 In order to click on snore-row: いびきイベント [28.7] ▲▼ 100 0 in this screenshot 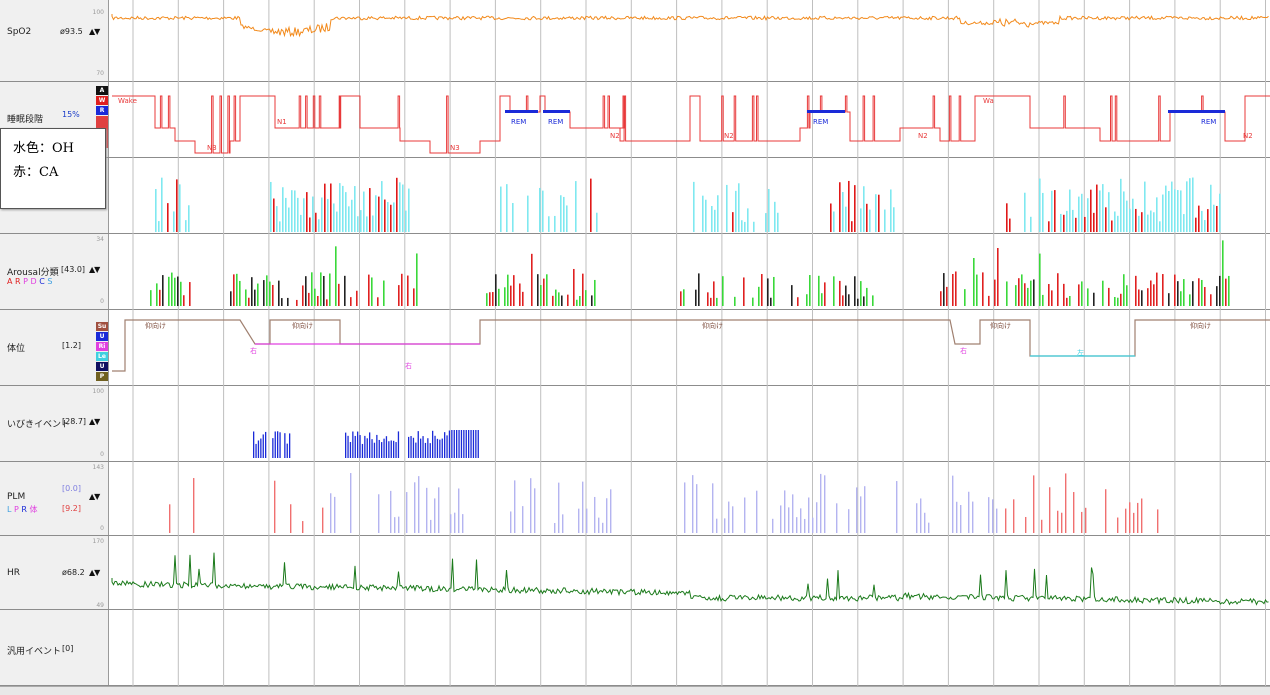, I will do `click(635, 424)`.